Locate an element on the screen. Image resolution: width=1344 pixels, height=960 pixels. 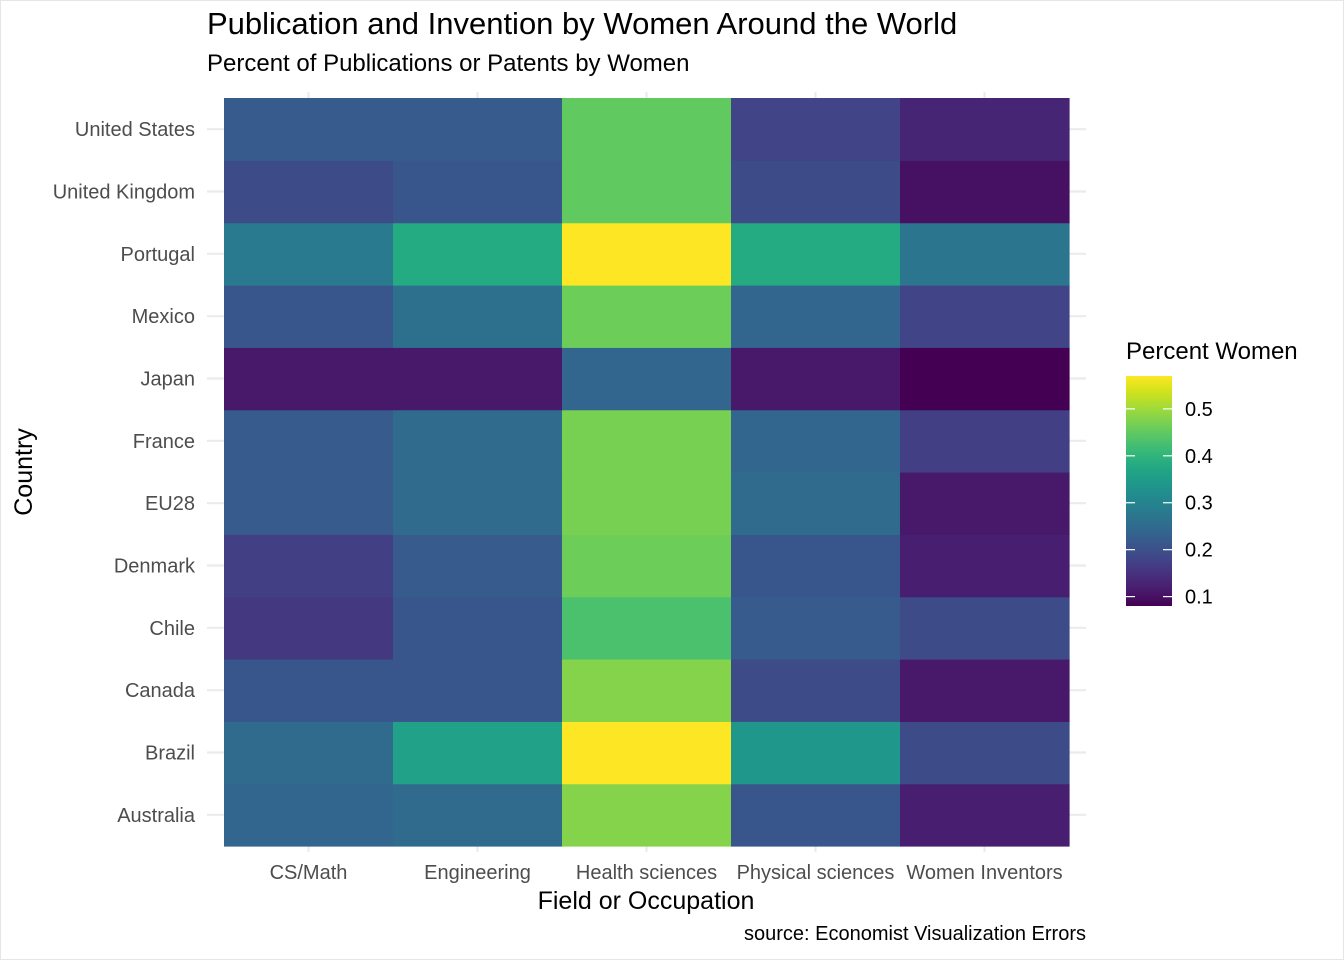
x-tick-label: Health sciences is located at coordinates (646, 873).